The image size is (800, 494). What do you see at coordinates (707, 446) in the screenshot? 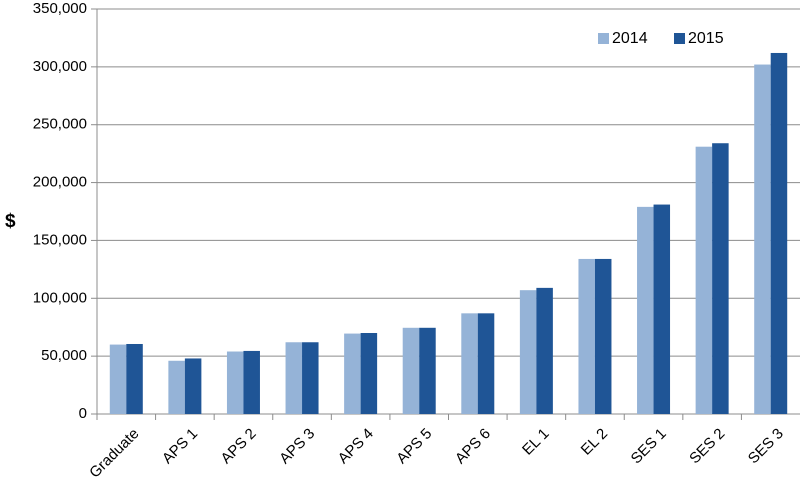
I see `x-tick-label: SES 2` at bounding box center [707, 446].